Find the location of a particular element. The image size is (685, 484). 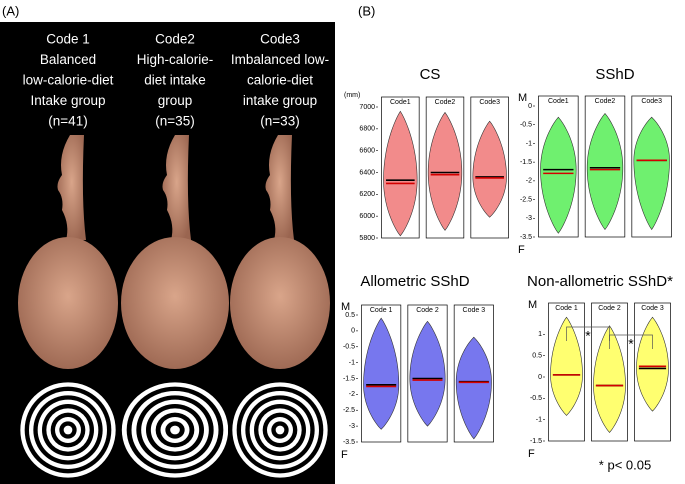

column-header: Imbalanced low- is located at coordinates (280, 59).